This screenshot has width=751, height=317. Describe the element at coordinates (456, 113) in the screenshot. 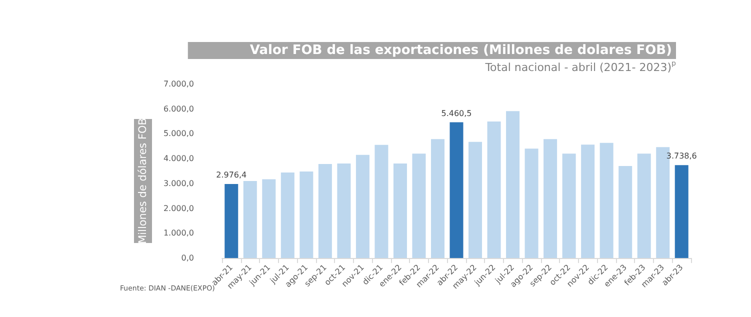

I see `data-label: 5.460,5` at that location.